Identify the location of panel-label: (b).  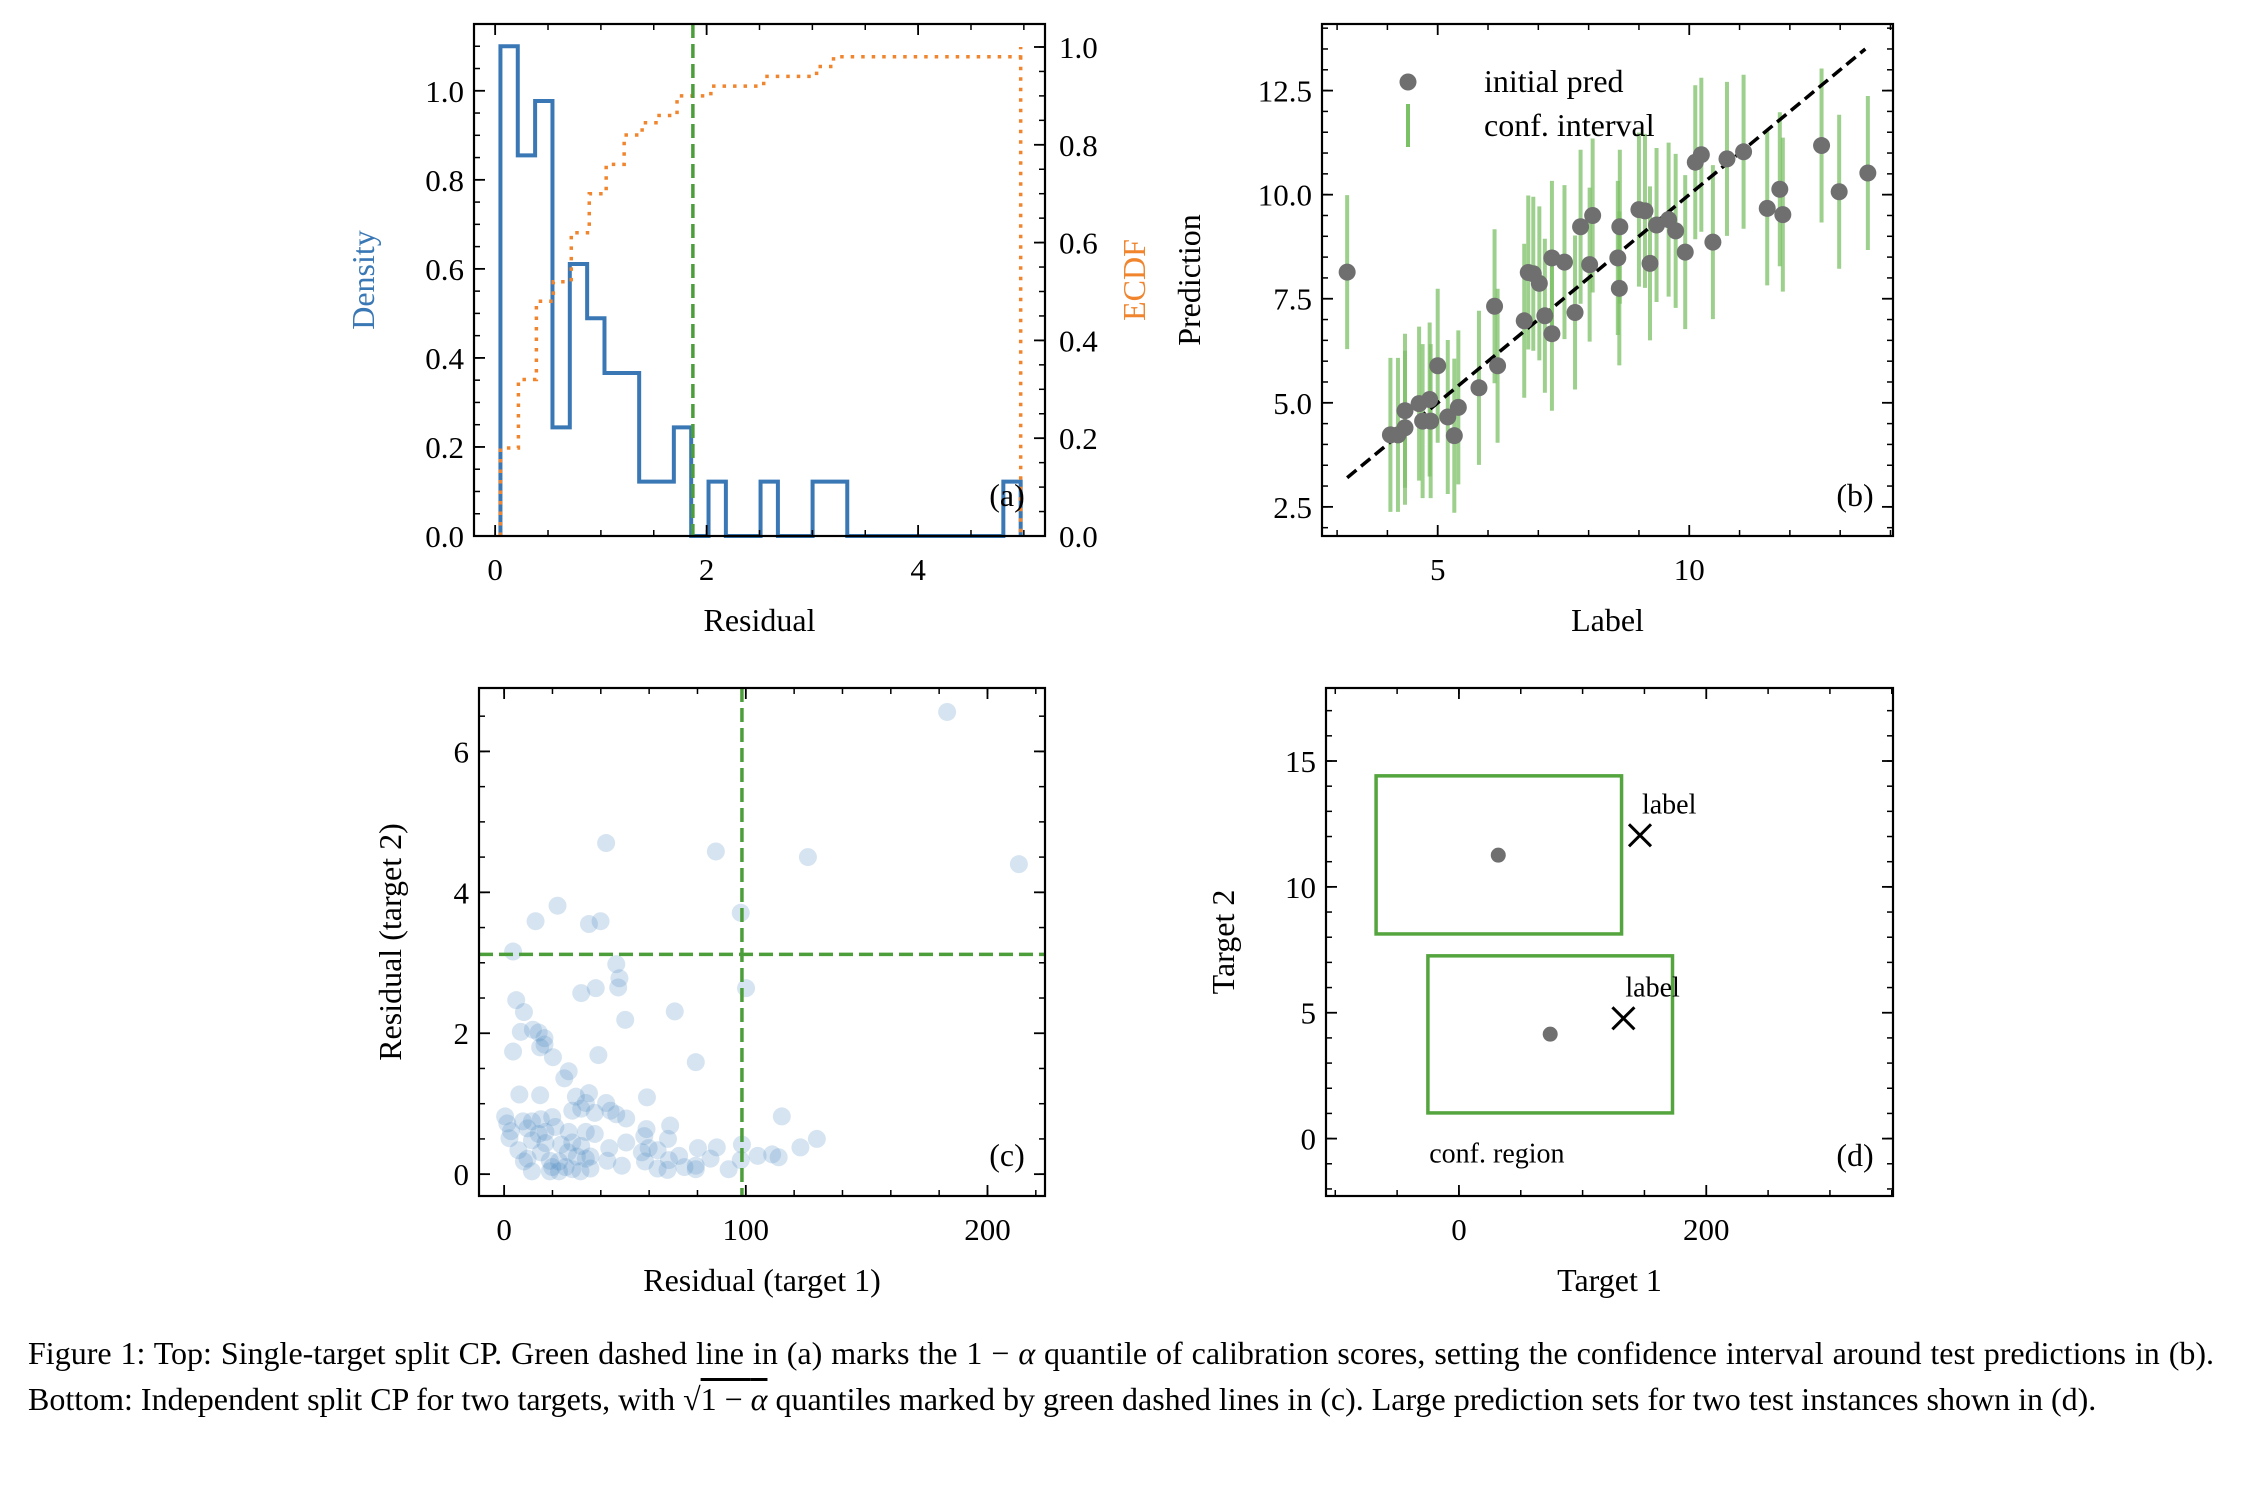
(1854, 495).